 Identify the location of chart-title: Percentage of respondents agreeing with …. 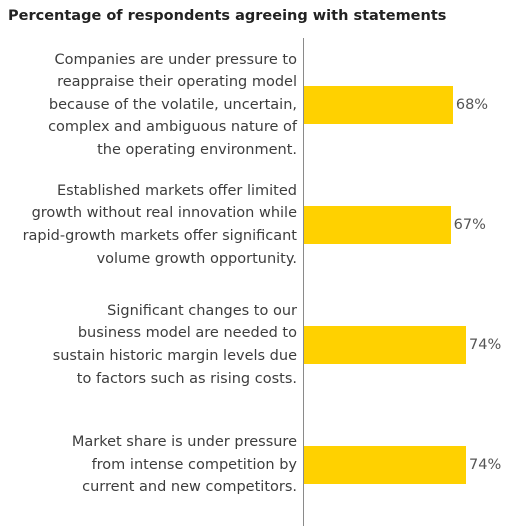
(227, 16).